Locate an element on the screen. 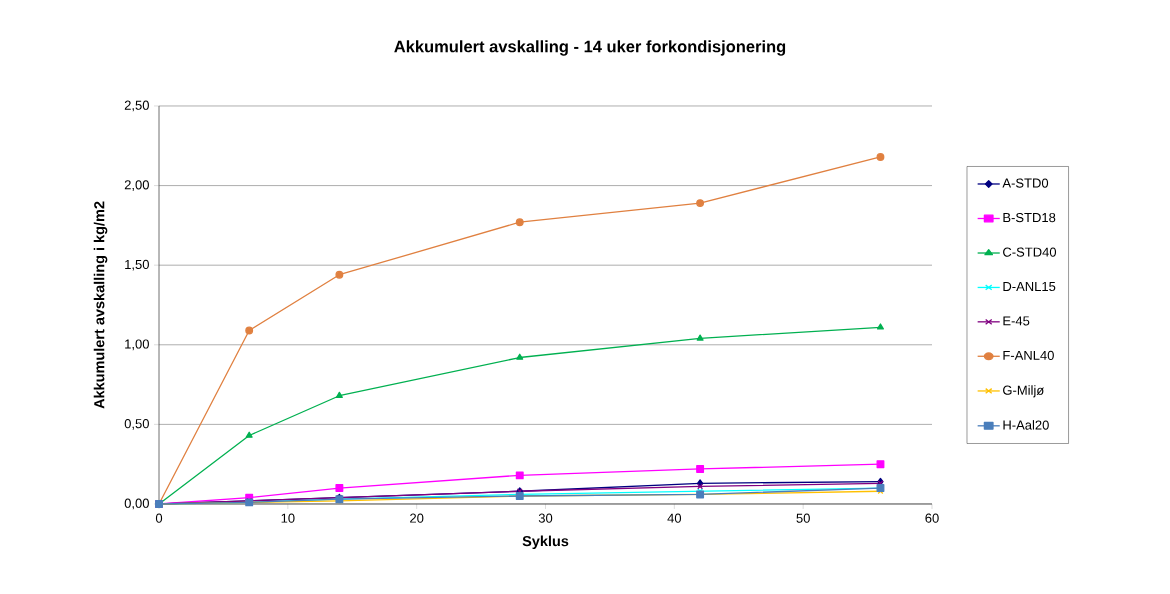  legend-label: A-STD0 is located at coordinates (1025, 183).